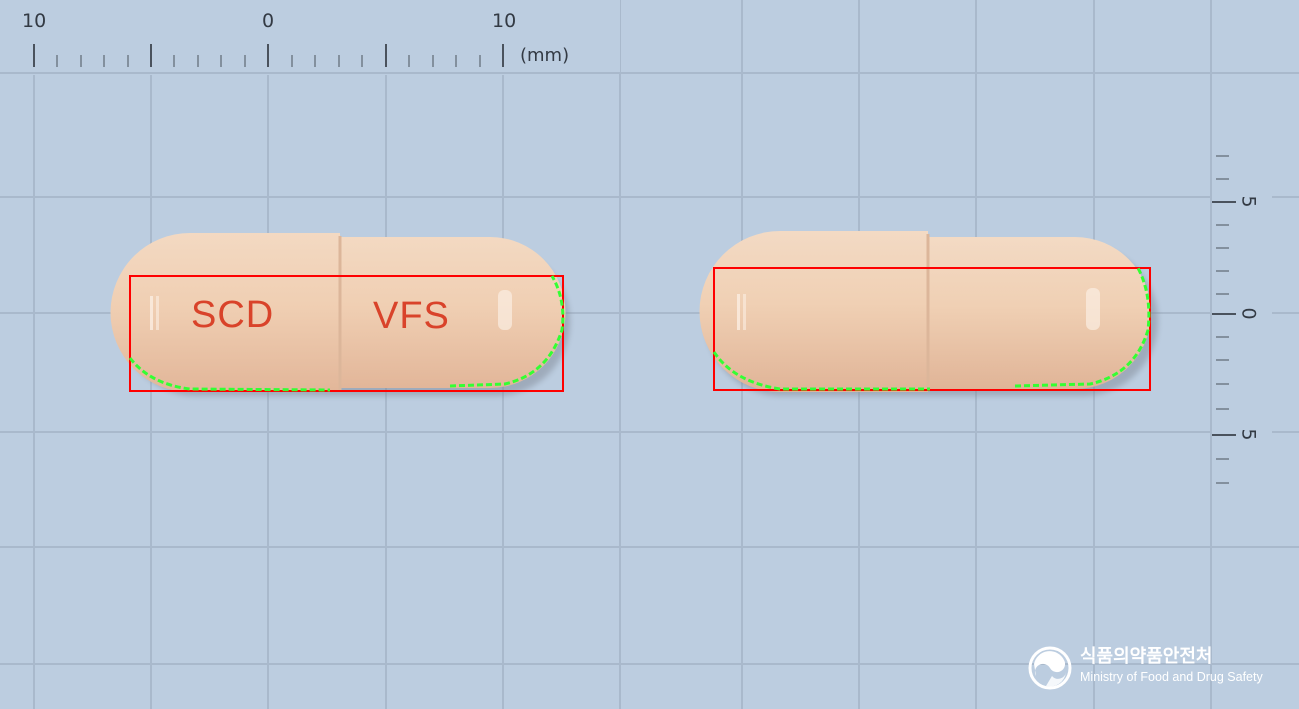 The width and height of the screenshot is (1299, 709). What do you see at coordinates (268, 55) in the screenshot?
I see `horizontal-ruler` at bounding box center [268, 55].